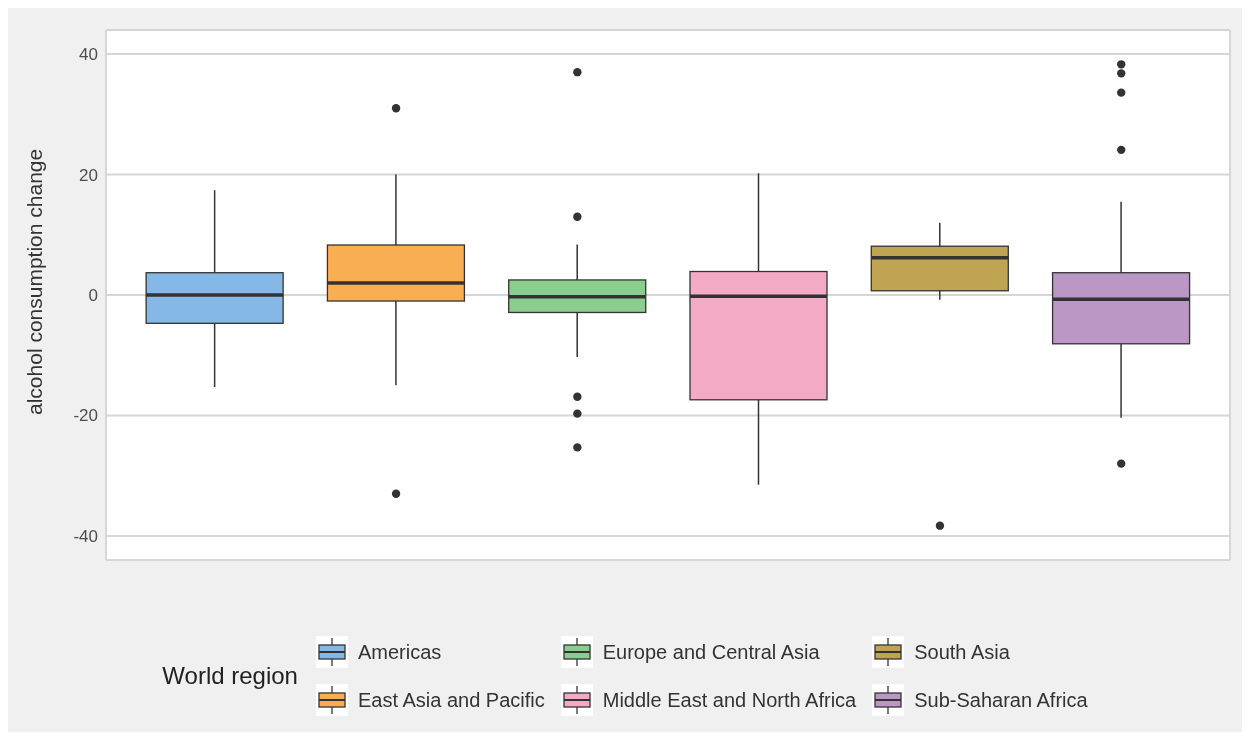 This screenshot has width=1250, height=745. I want to click on legend-label: Americas, so click(399, 652).